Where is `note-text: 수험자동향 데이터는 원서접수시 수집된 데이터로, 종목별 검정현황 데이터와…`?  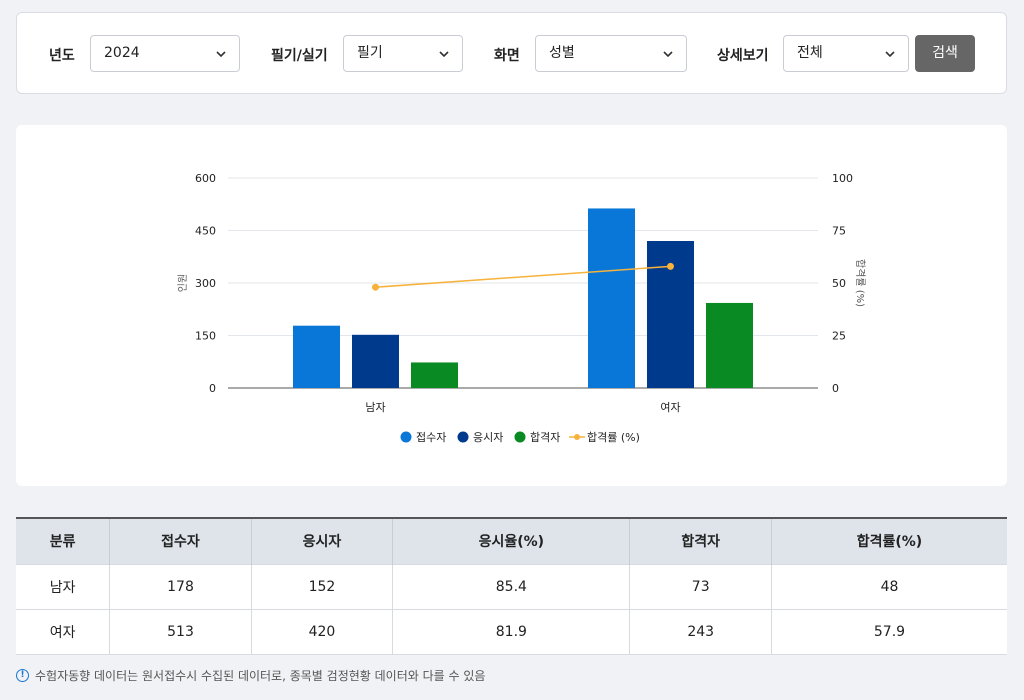
note-text: 수험자동향 데이터는 원서접수시 수집된 데이터로, 종목별 검정현황 데이터와… is located at coordinates (260, 676).